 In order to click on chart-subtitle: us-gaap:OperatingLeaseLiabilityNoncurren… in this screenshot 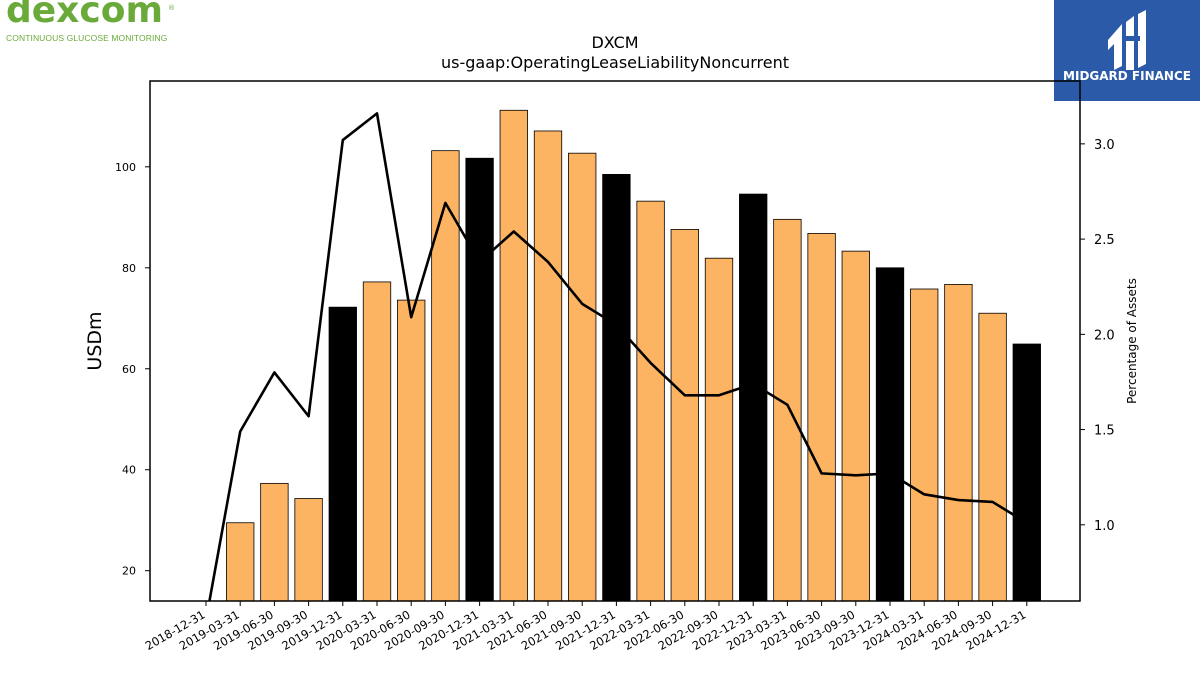, I will do `click(615, 62)`.